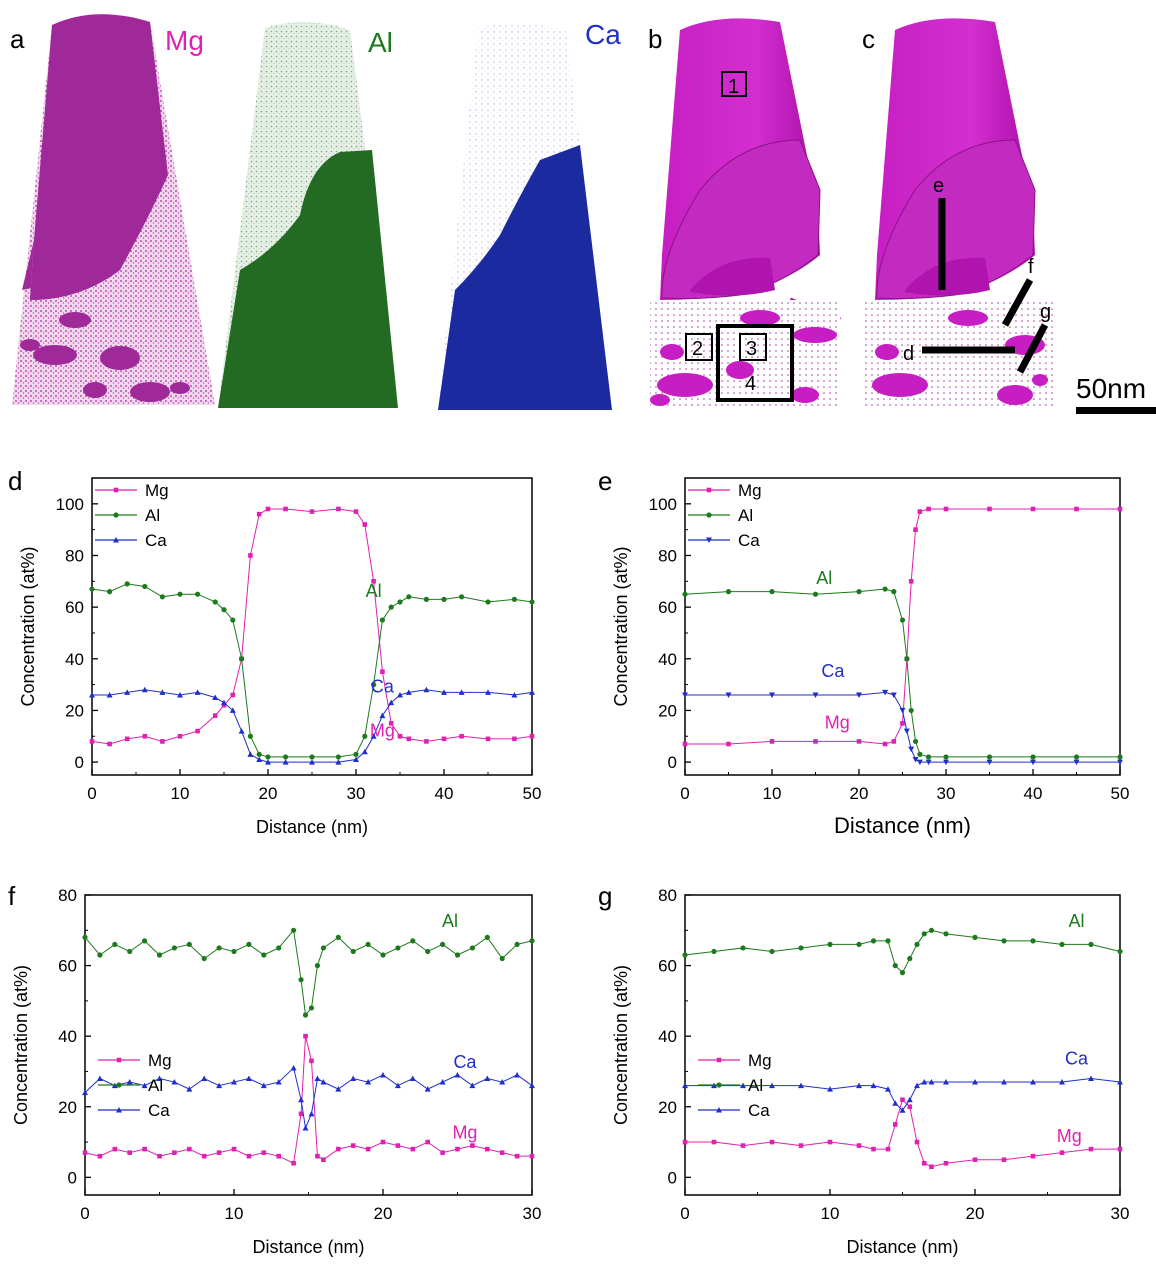 This screenshot has height=1282, width=1156. Describe the element at coordinates (74, 710) in the screenshot. I see `y-tick-label: 20` at that location.